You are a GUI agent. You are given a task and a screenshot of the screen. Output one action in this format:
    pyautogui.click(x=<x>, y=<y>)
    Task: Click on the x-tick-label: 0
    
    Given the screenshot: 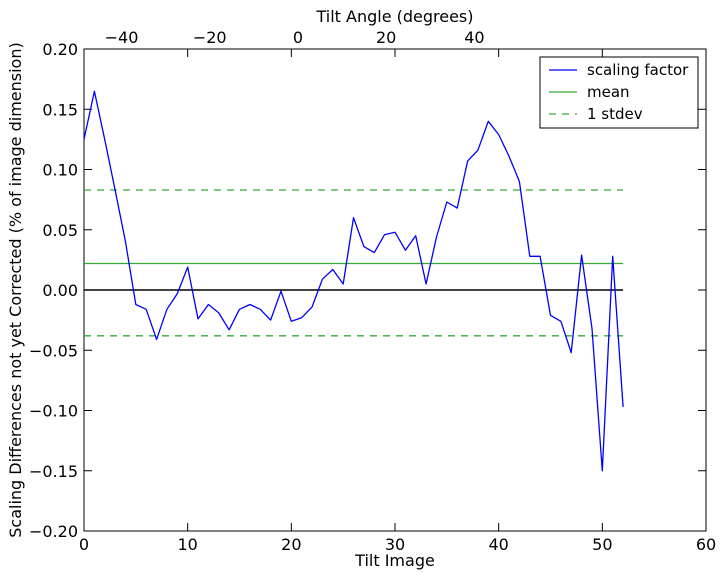 What is the action you would take?
    pyautogui.click(x=84, y=544)
    